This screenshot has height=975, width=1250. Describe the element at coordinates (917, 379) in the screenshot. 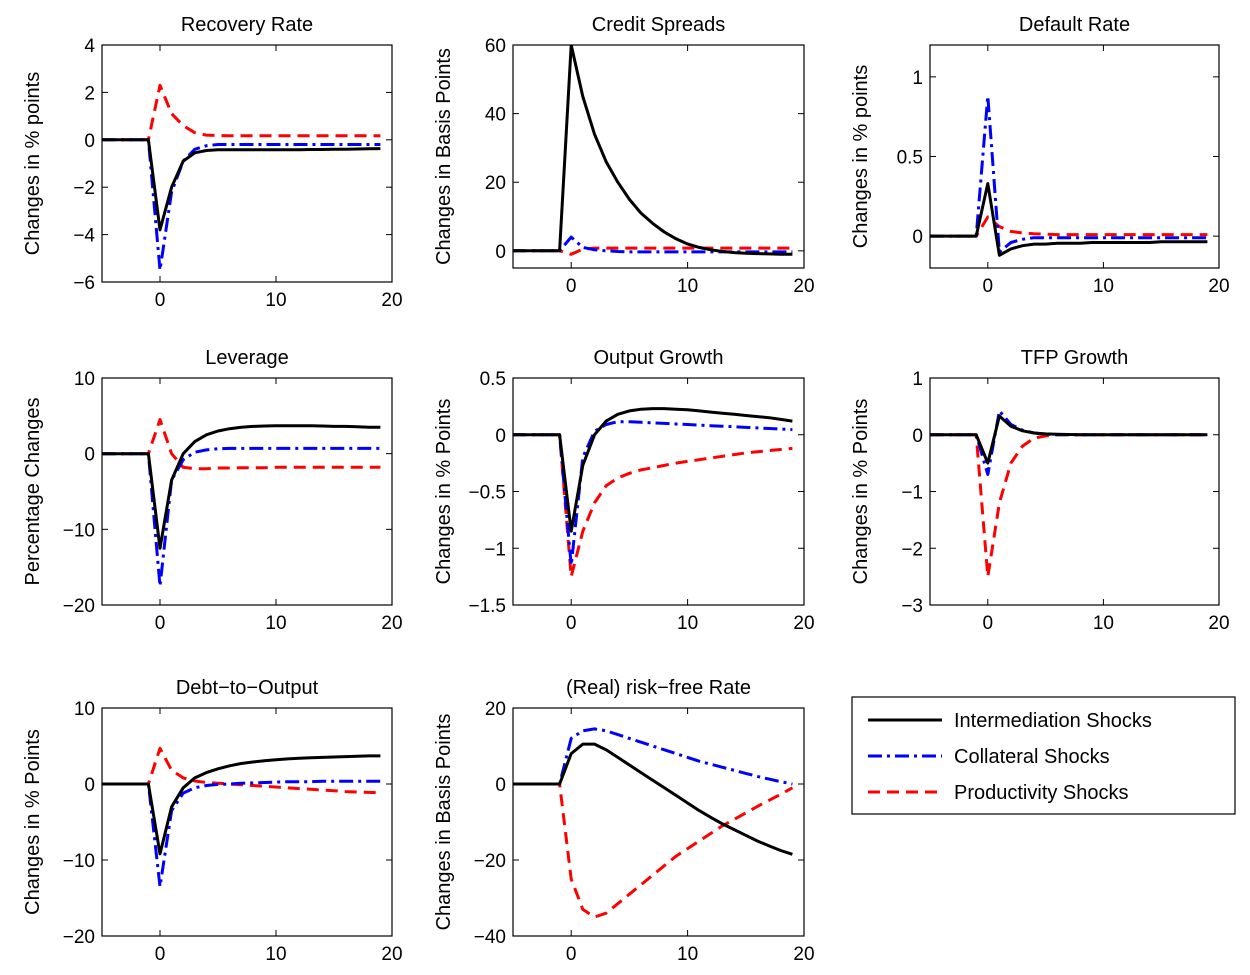

I see `panel-6-ytick-label: 1` at that location.